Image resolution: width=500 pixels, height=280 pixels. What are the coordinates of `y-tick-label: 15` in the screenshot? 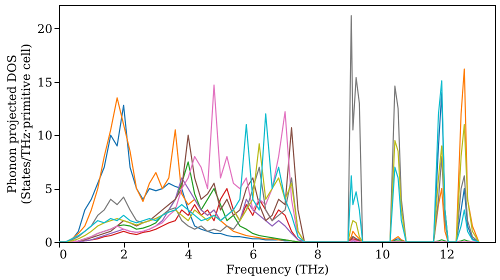 It's located at (44, 82).